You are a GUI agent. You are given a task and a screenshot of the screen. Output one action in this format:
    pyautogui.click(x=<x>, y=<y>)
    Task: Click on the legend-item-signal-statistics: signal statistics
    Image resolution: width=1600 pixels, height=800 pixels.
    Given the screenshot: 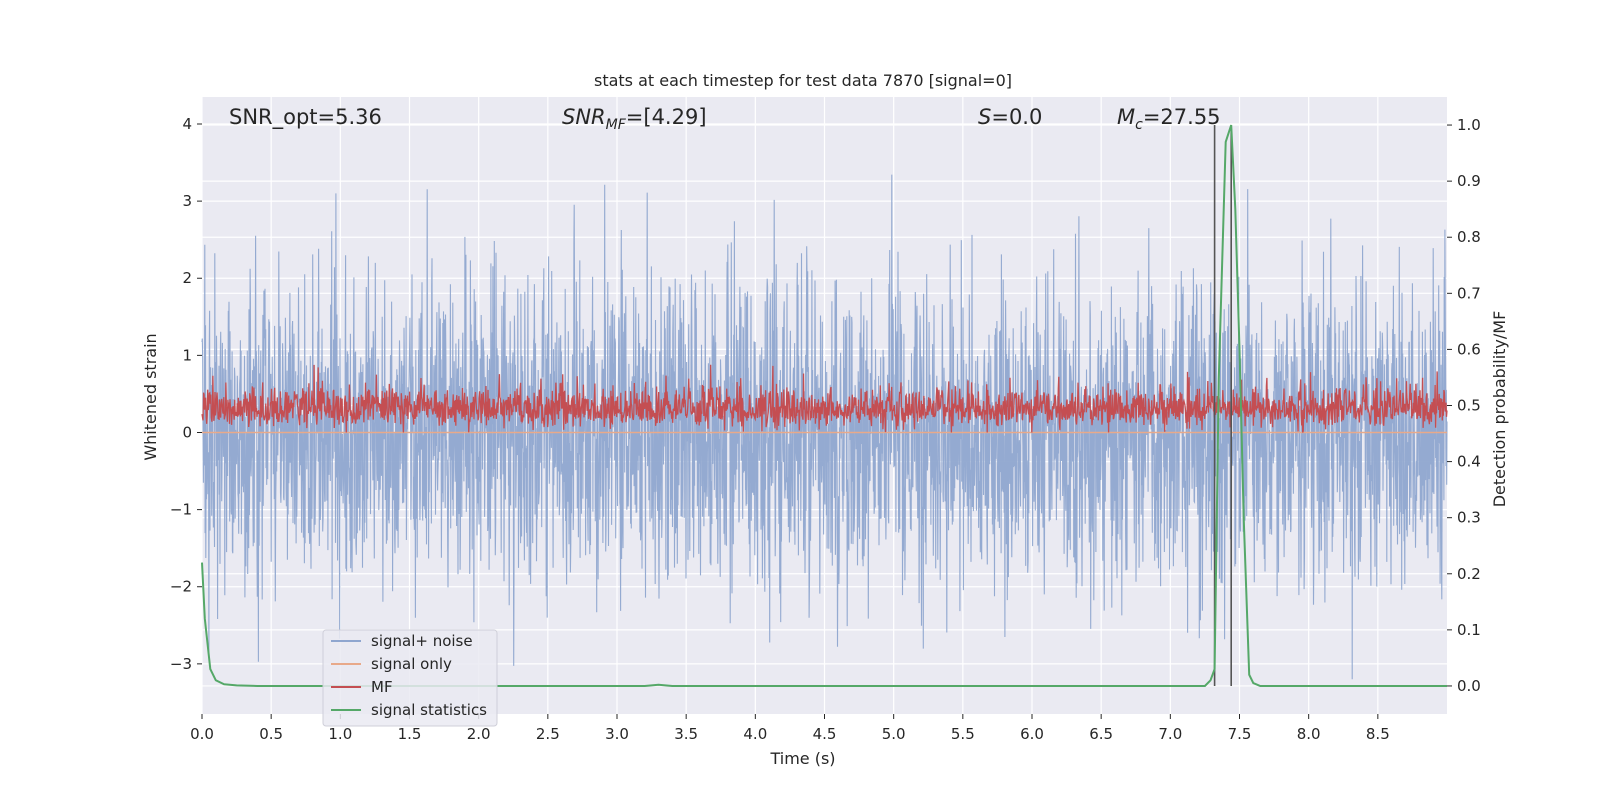 What is the action you would take?
    pyautogui.click(x=409, y=710)
    